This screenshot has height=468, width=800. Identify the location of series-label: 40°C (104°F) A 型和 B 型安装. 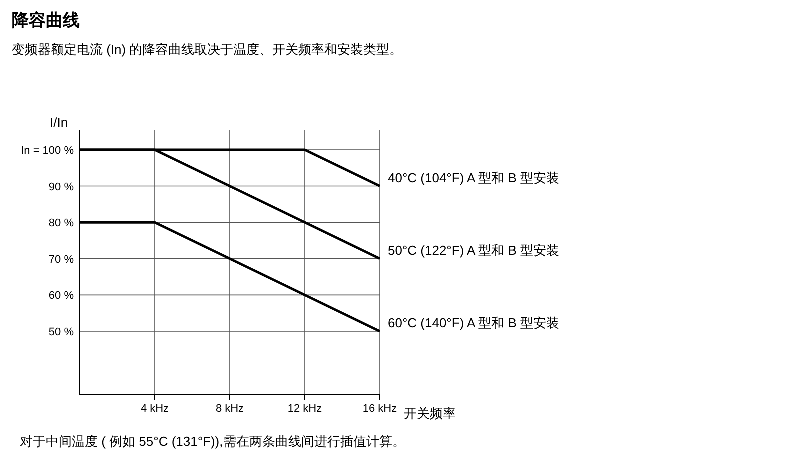
(474, 178).